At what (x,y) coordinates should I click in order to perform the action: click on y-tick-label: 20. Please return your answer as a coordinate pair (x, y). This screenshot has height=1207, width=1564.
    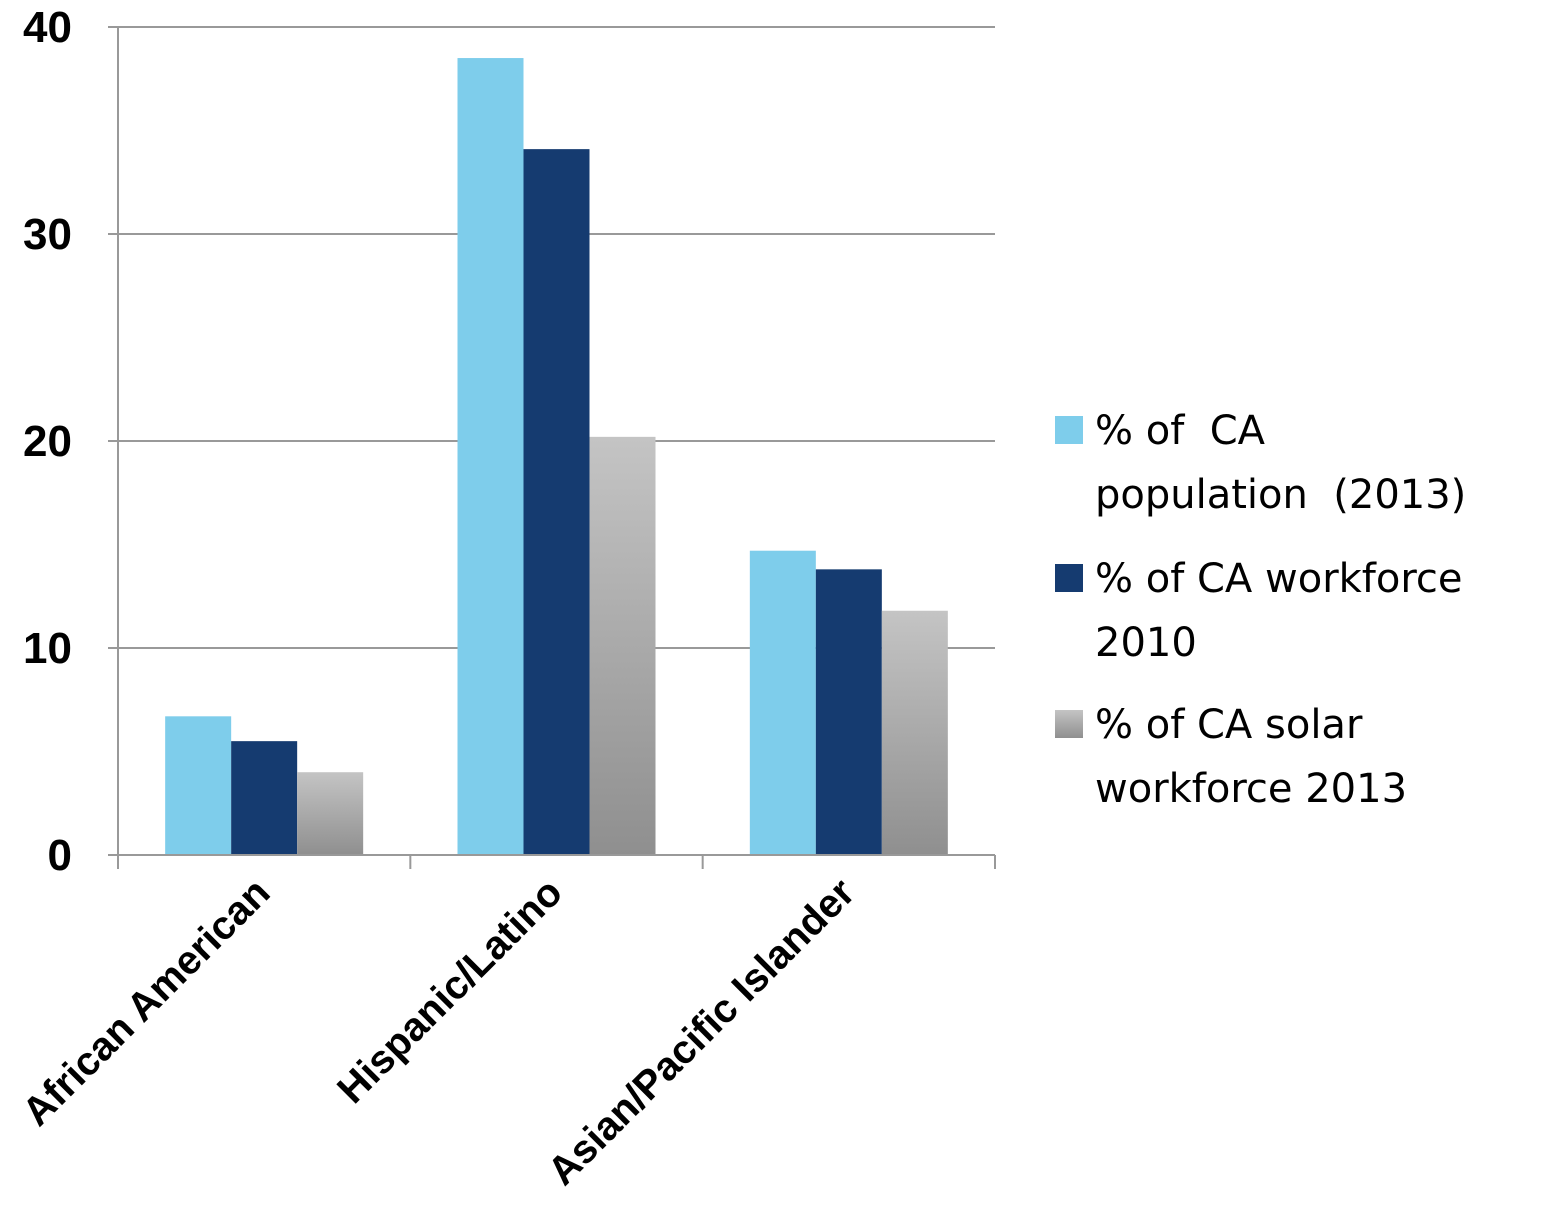
    Looking at the image, I should click on (47, 441).